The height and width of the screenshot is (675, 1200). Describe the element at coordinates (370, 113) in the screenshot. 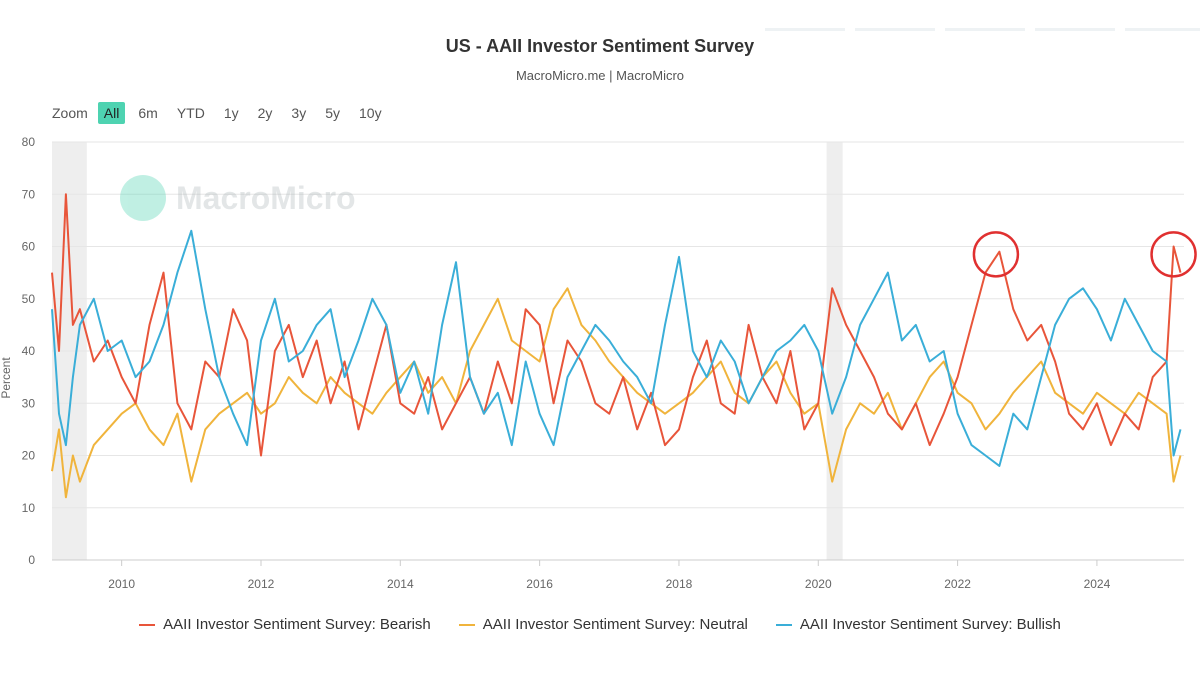

I see `zoom-option-10y: 10y` at that location.